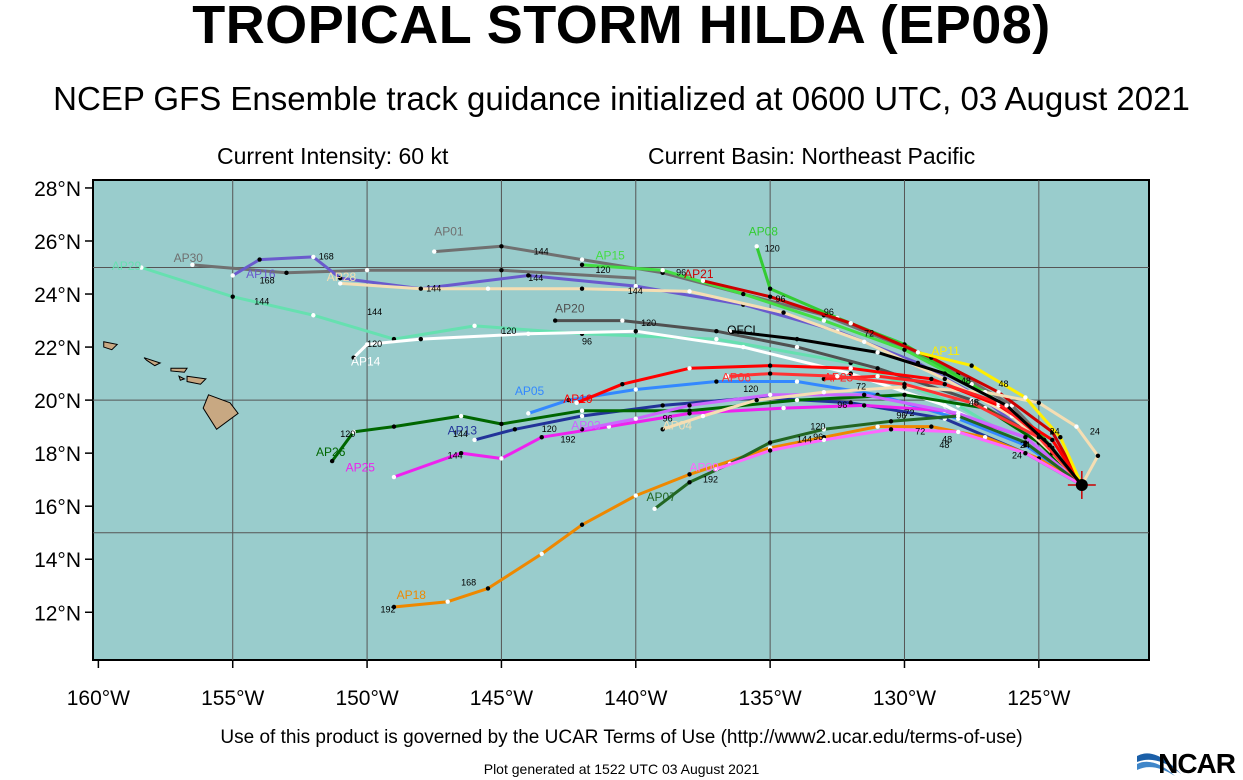 Image resolution: width=1243 pixels, height=780 pixels. What do you see at coordinates (220, 412) in the screenshot?
I see `island-hawaii` at bounding box center [220, 412].